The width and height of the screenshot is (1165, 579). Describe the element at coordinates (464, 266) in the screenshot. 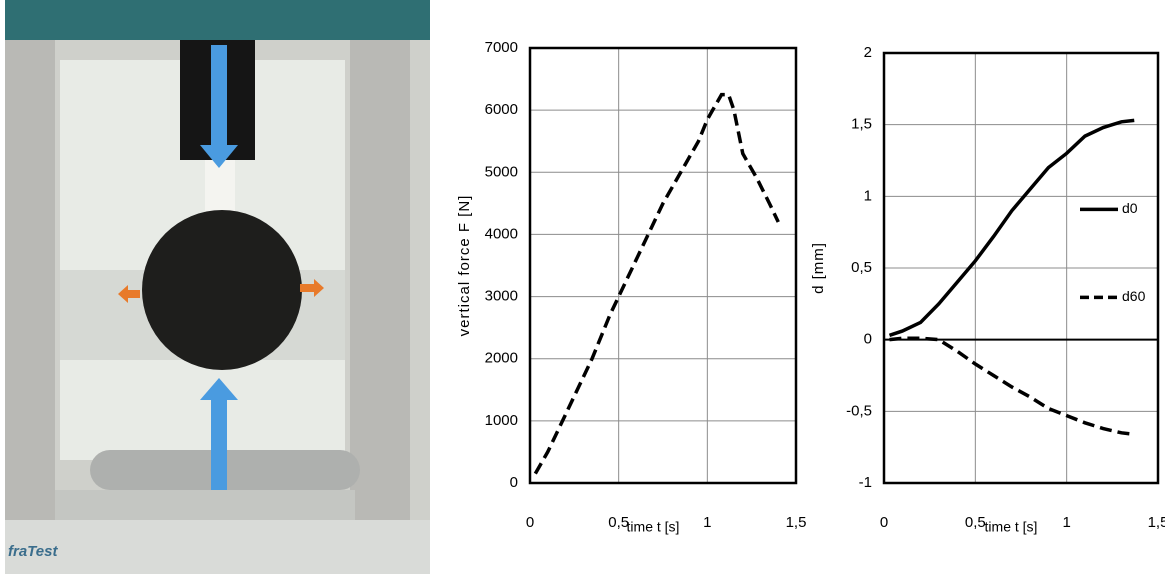

I see `y-axis-label: vertical force F [N]` at that location.